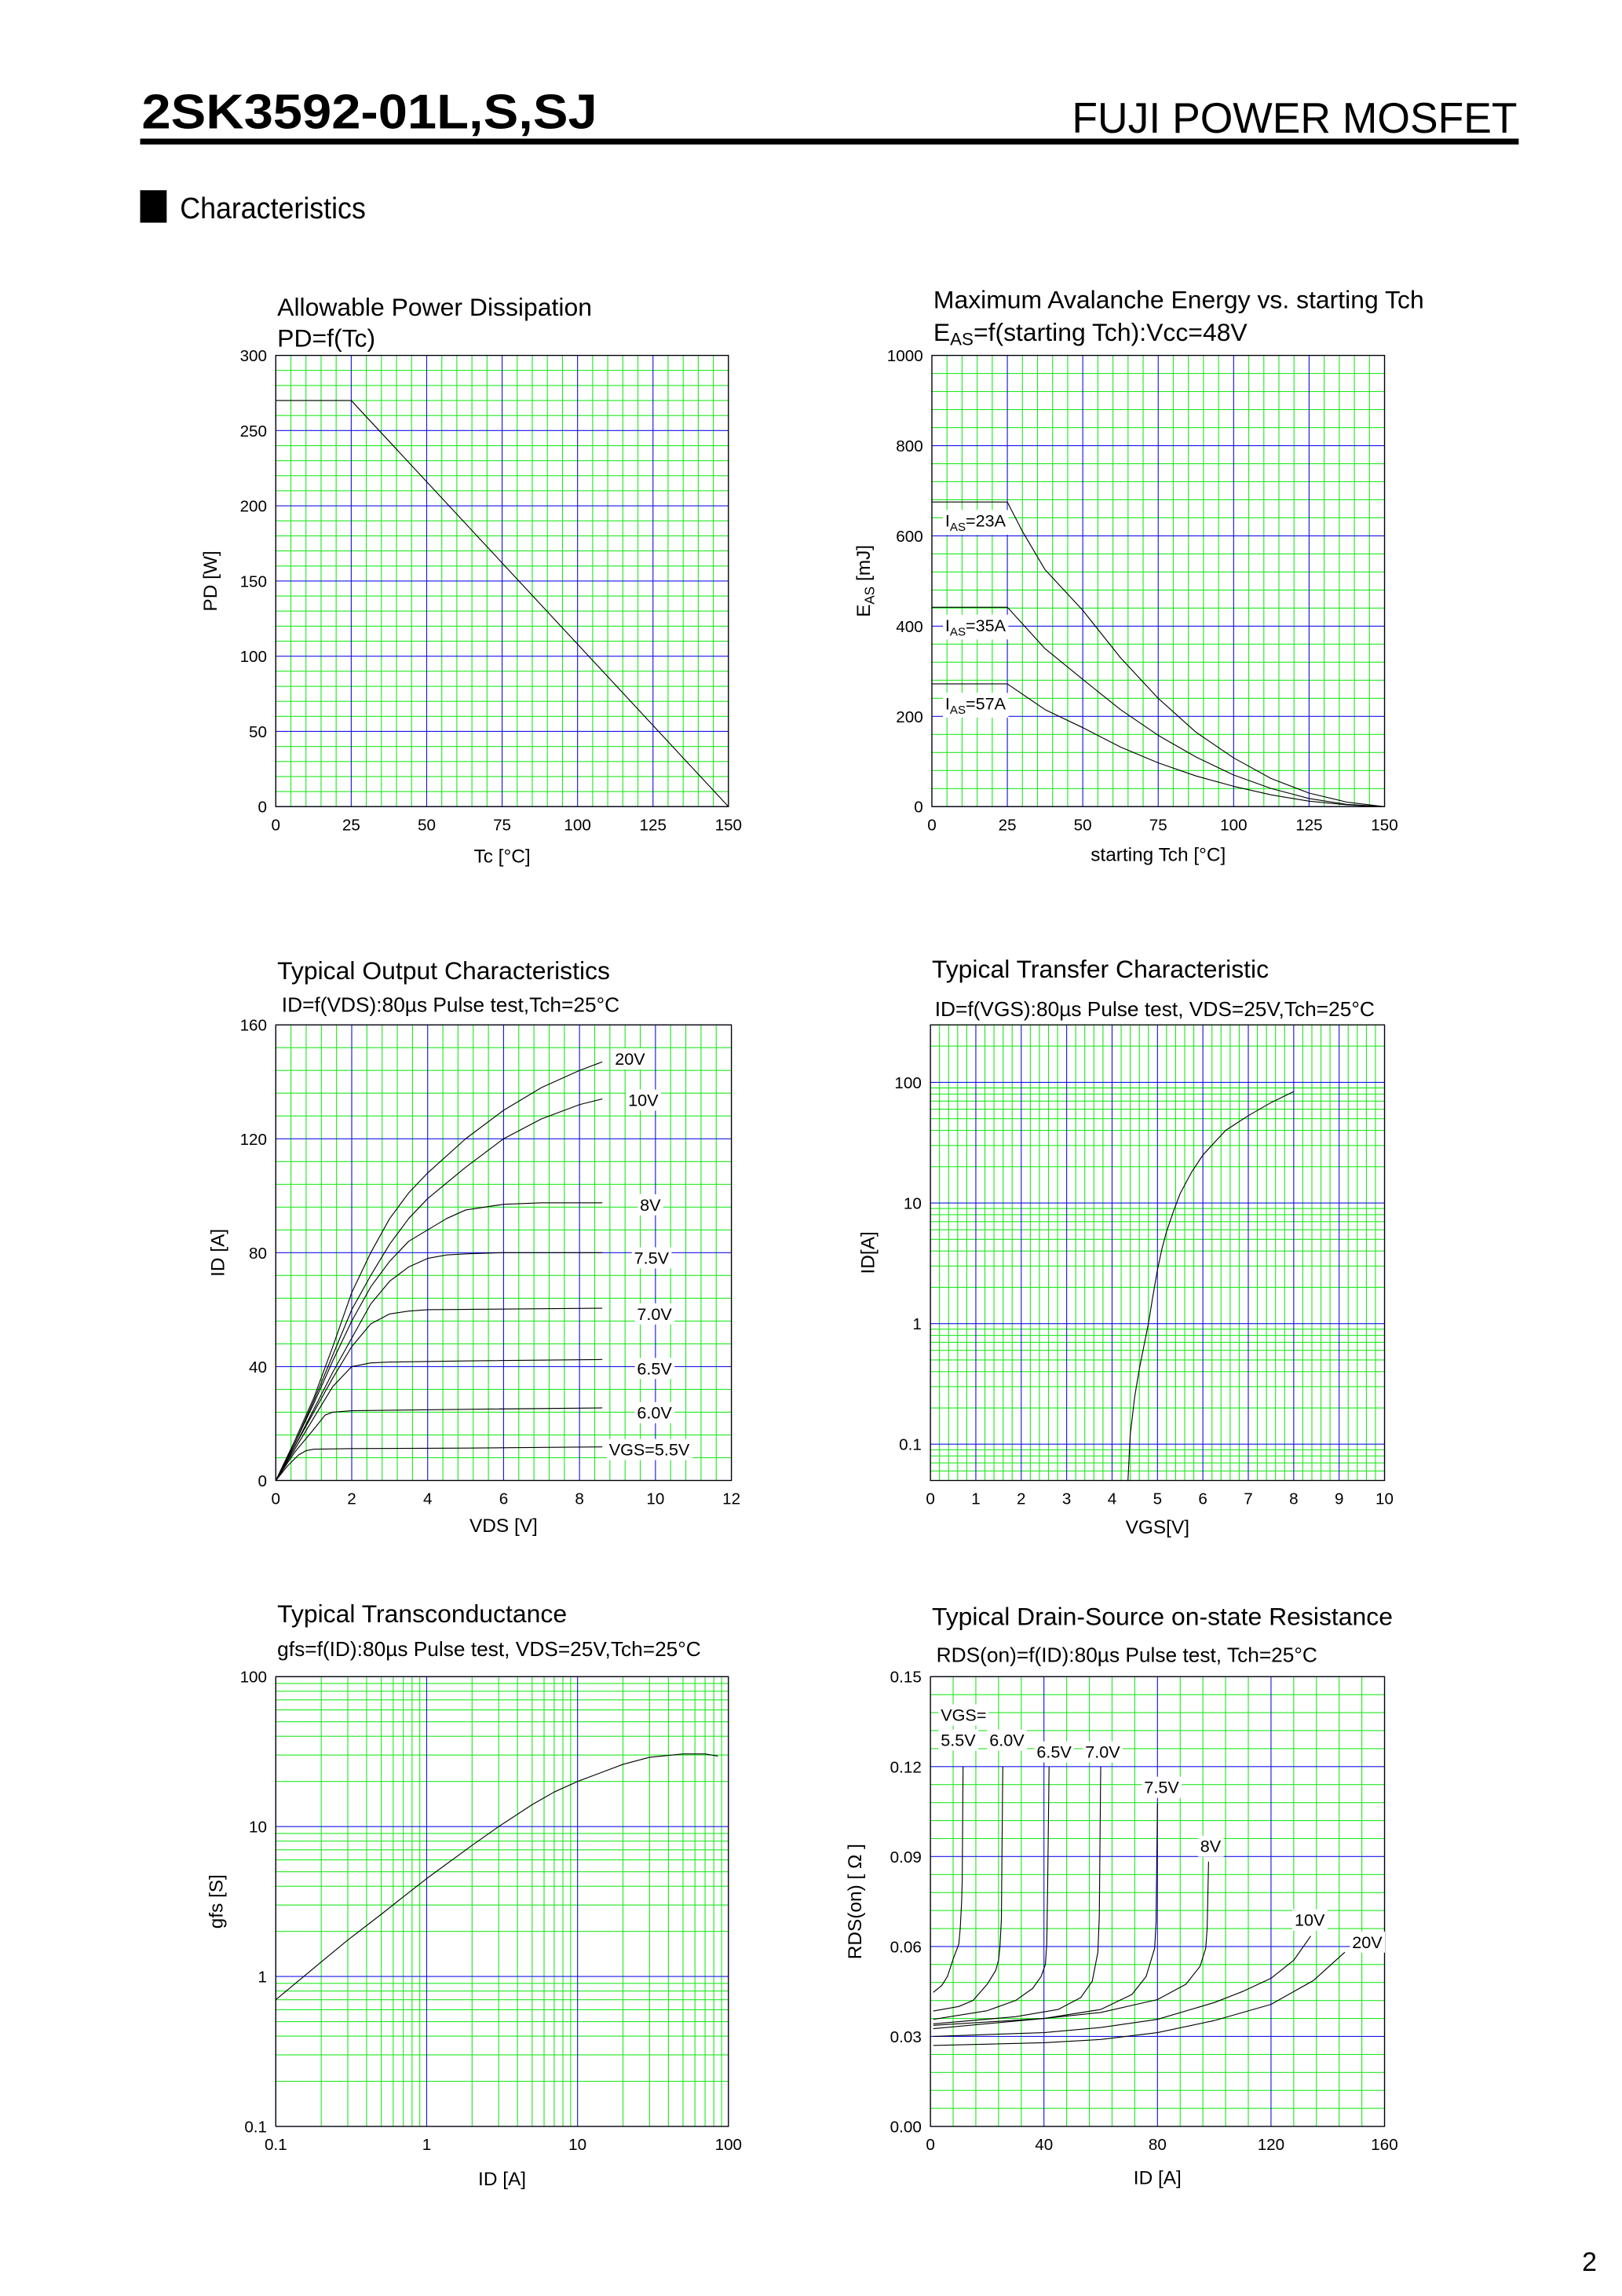  What do you see at coordinates (906, 1678) in the screenshot?
I see `y-tick-label: 0.15` at bounding box center [906, 1678].